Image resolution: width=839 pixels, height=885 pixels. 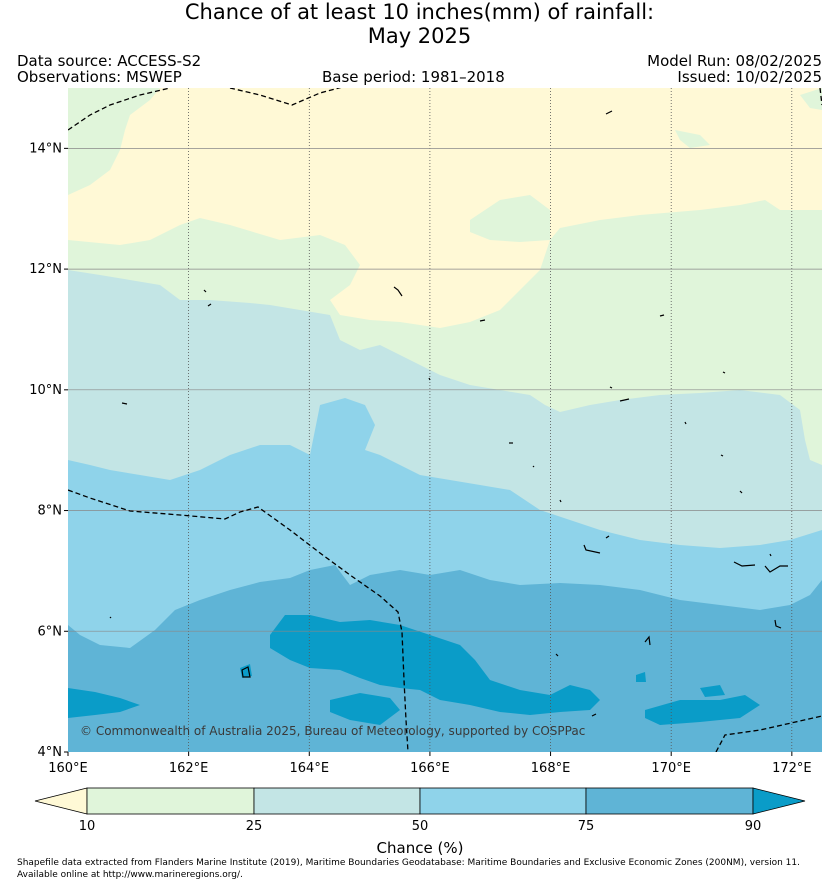 I want to click on data-source-label: Data source: ACCESS-S2, so click(x=109, y=61).